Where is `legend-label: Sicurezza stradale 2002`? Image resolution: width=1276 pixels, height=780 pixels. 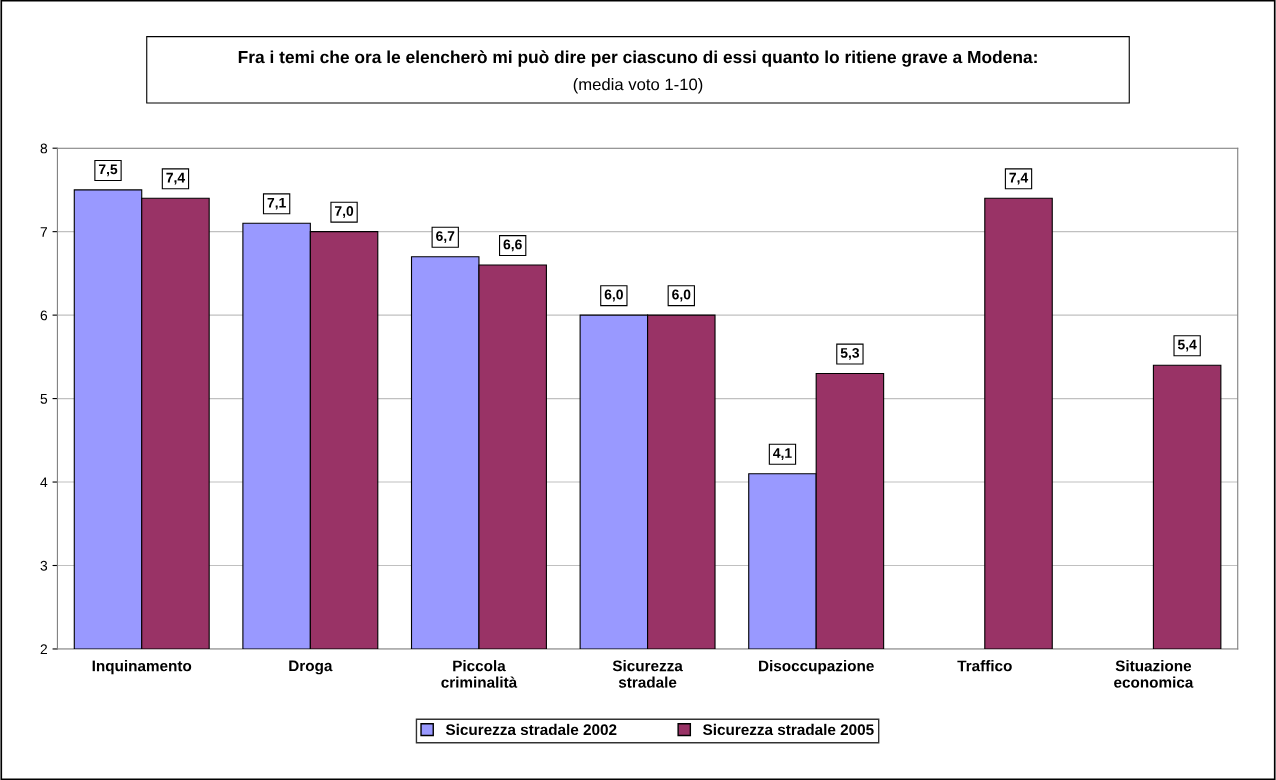
legend-label: Sicurezza stradale 2002 is located at coordinates (531, 729).